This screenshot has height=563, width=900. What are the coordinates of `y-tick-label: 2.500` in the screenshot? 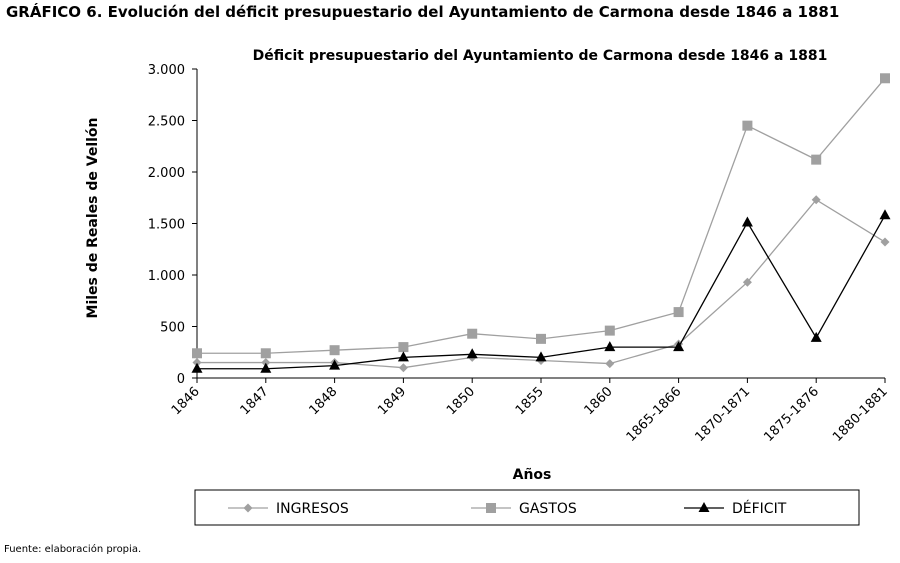 It's located at (166, 122).